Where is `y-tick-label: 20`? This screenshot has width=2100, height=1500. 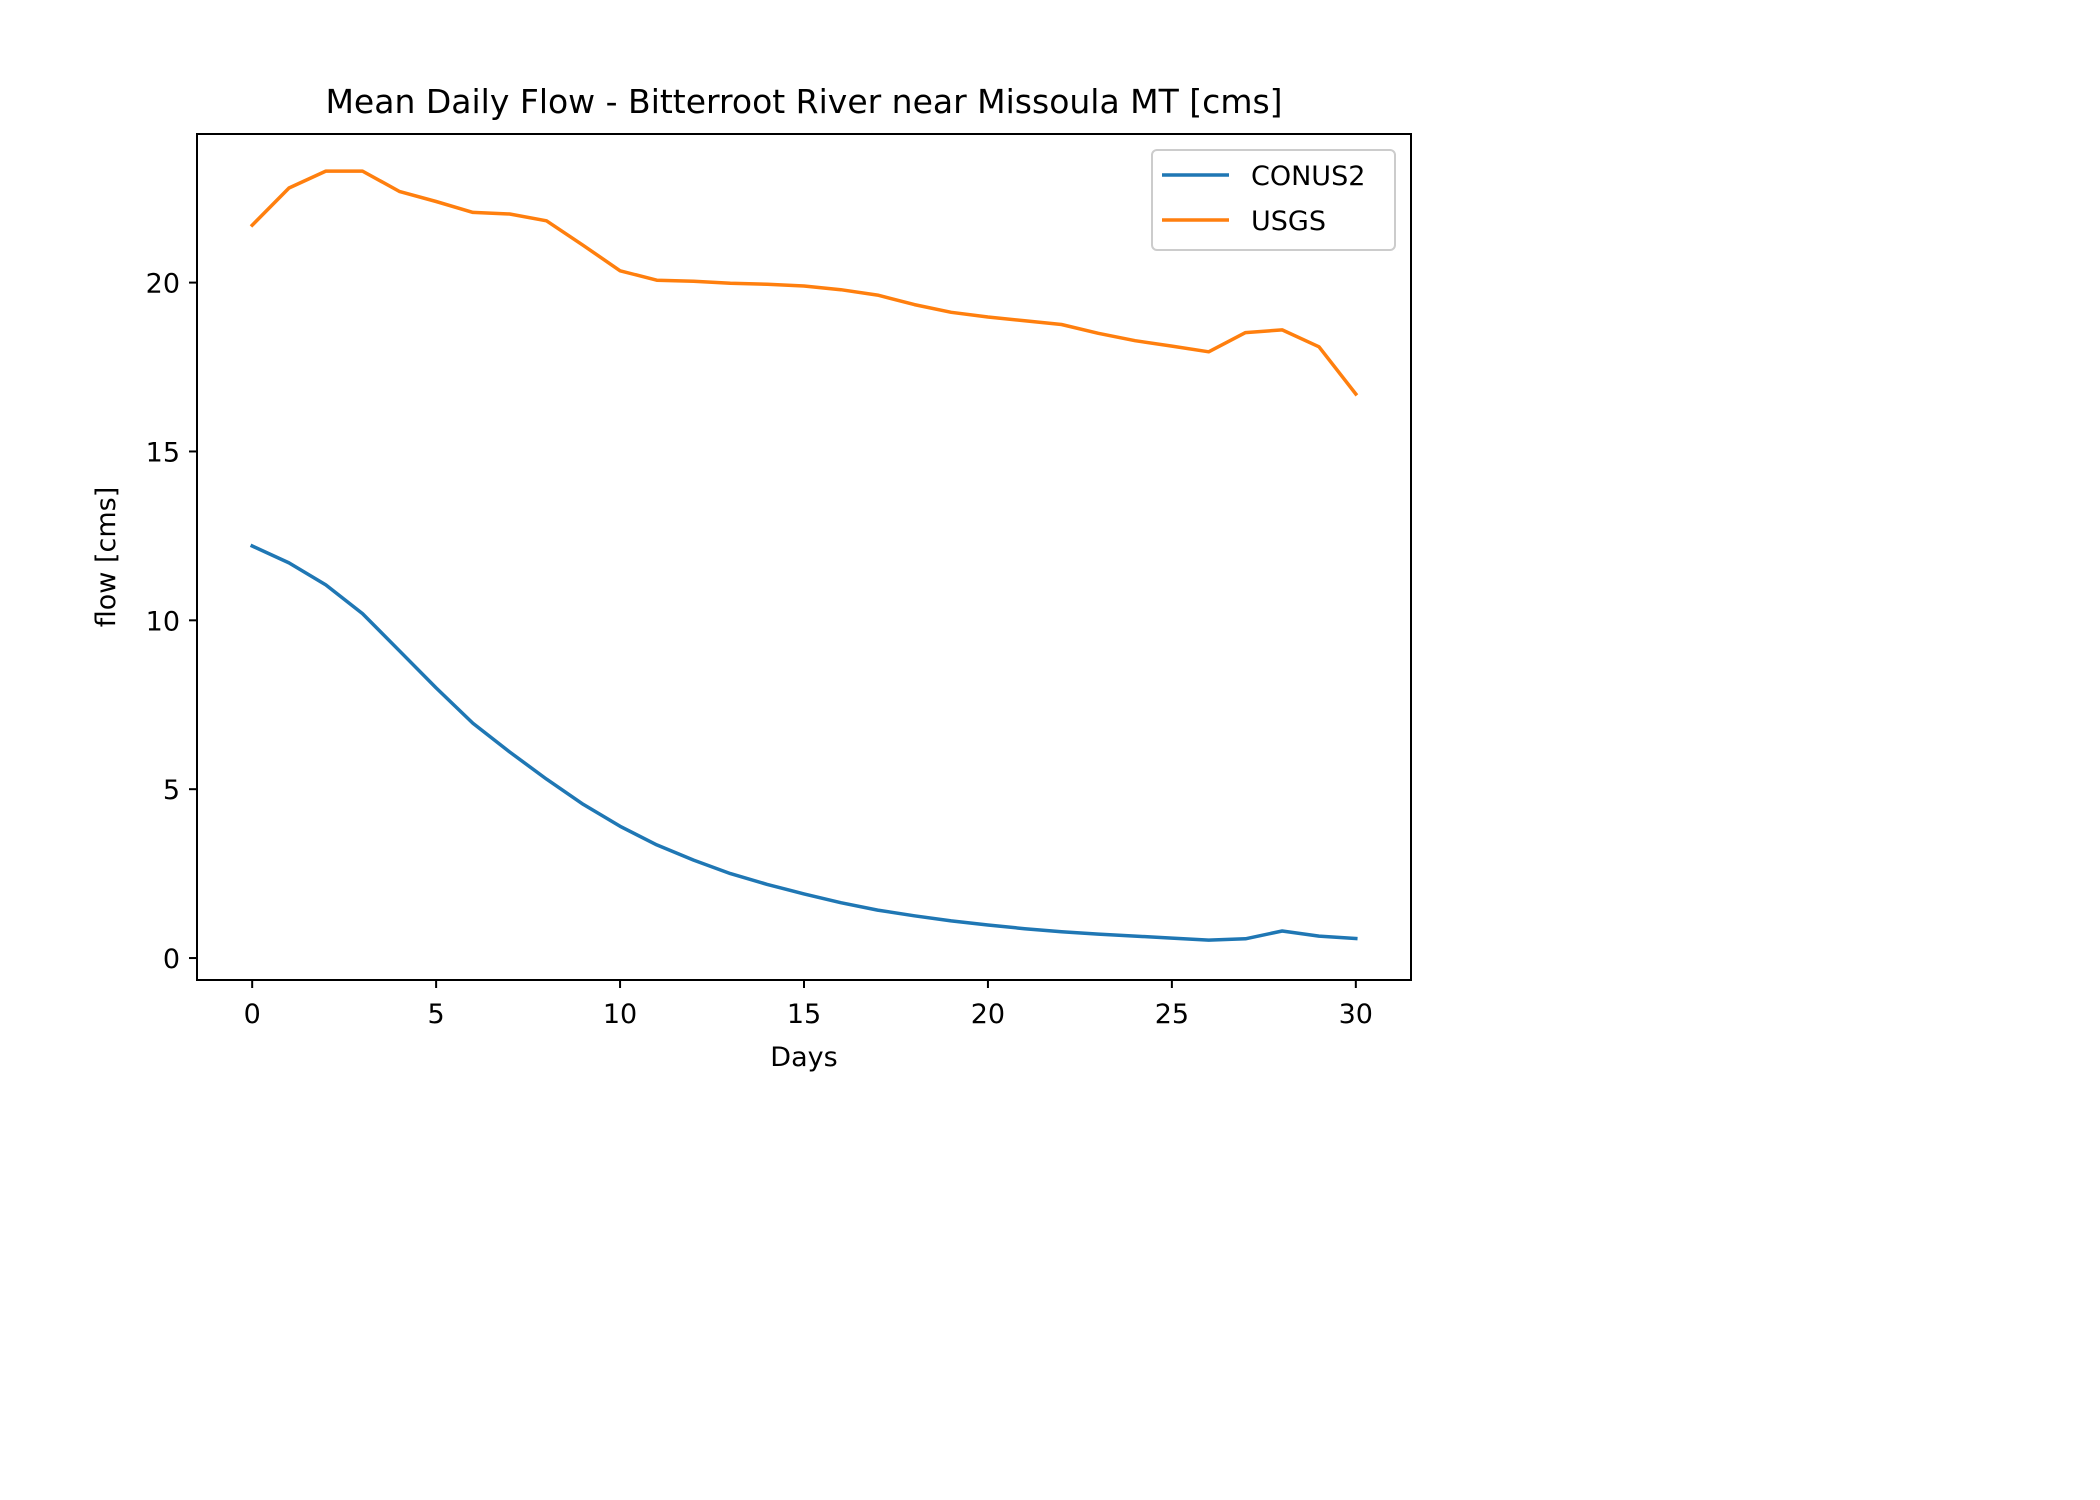 y-tick-label: 20 is located at coordinates (163, 284).